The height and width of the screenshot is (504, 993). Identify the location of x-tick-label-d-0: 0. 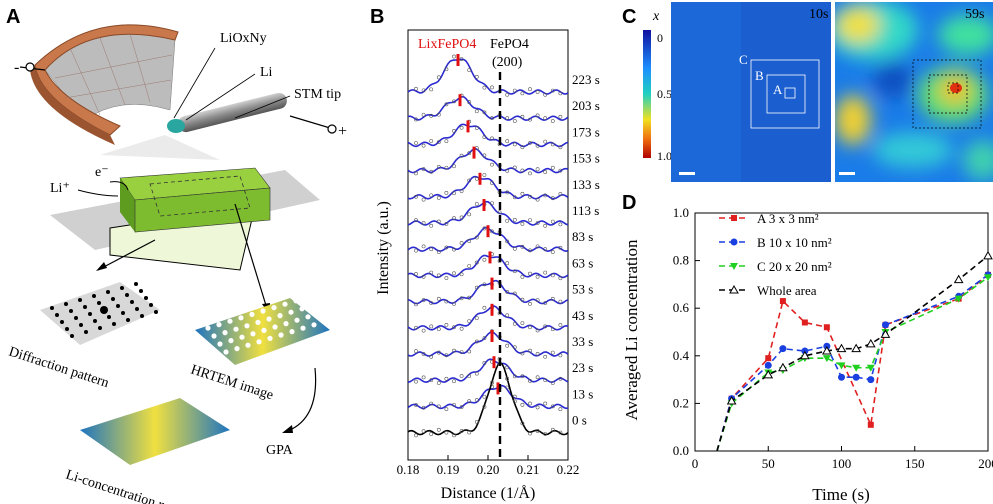
(695, 463).